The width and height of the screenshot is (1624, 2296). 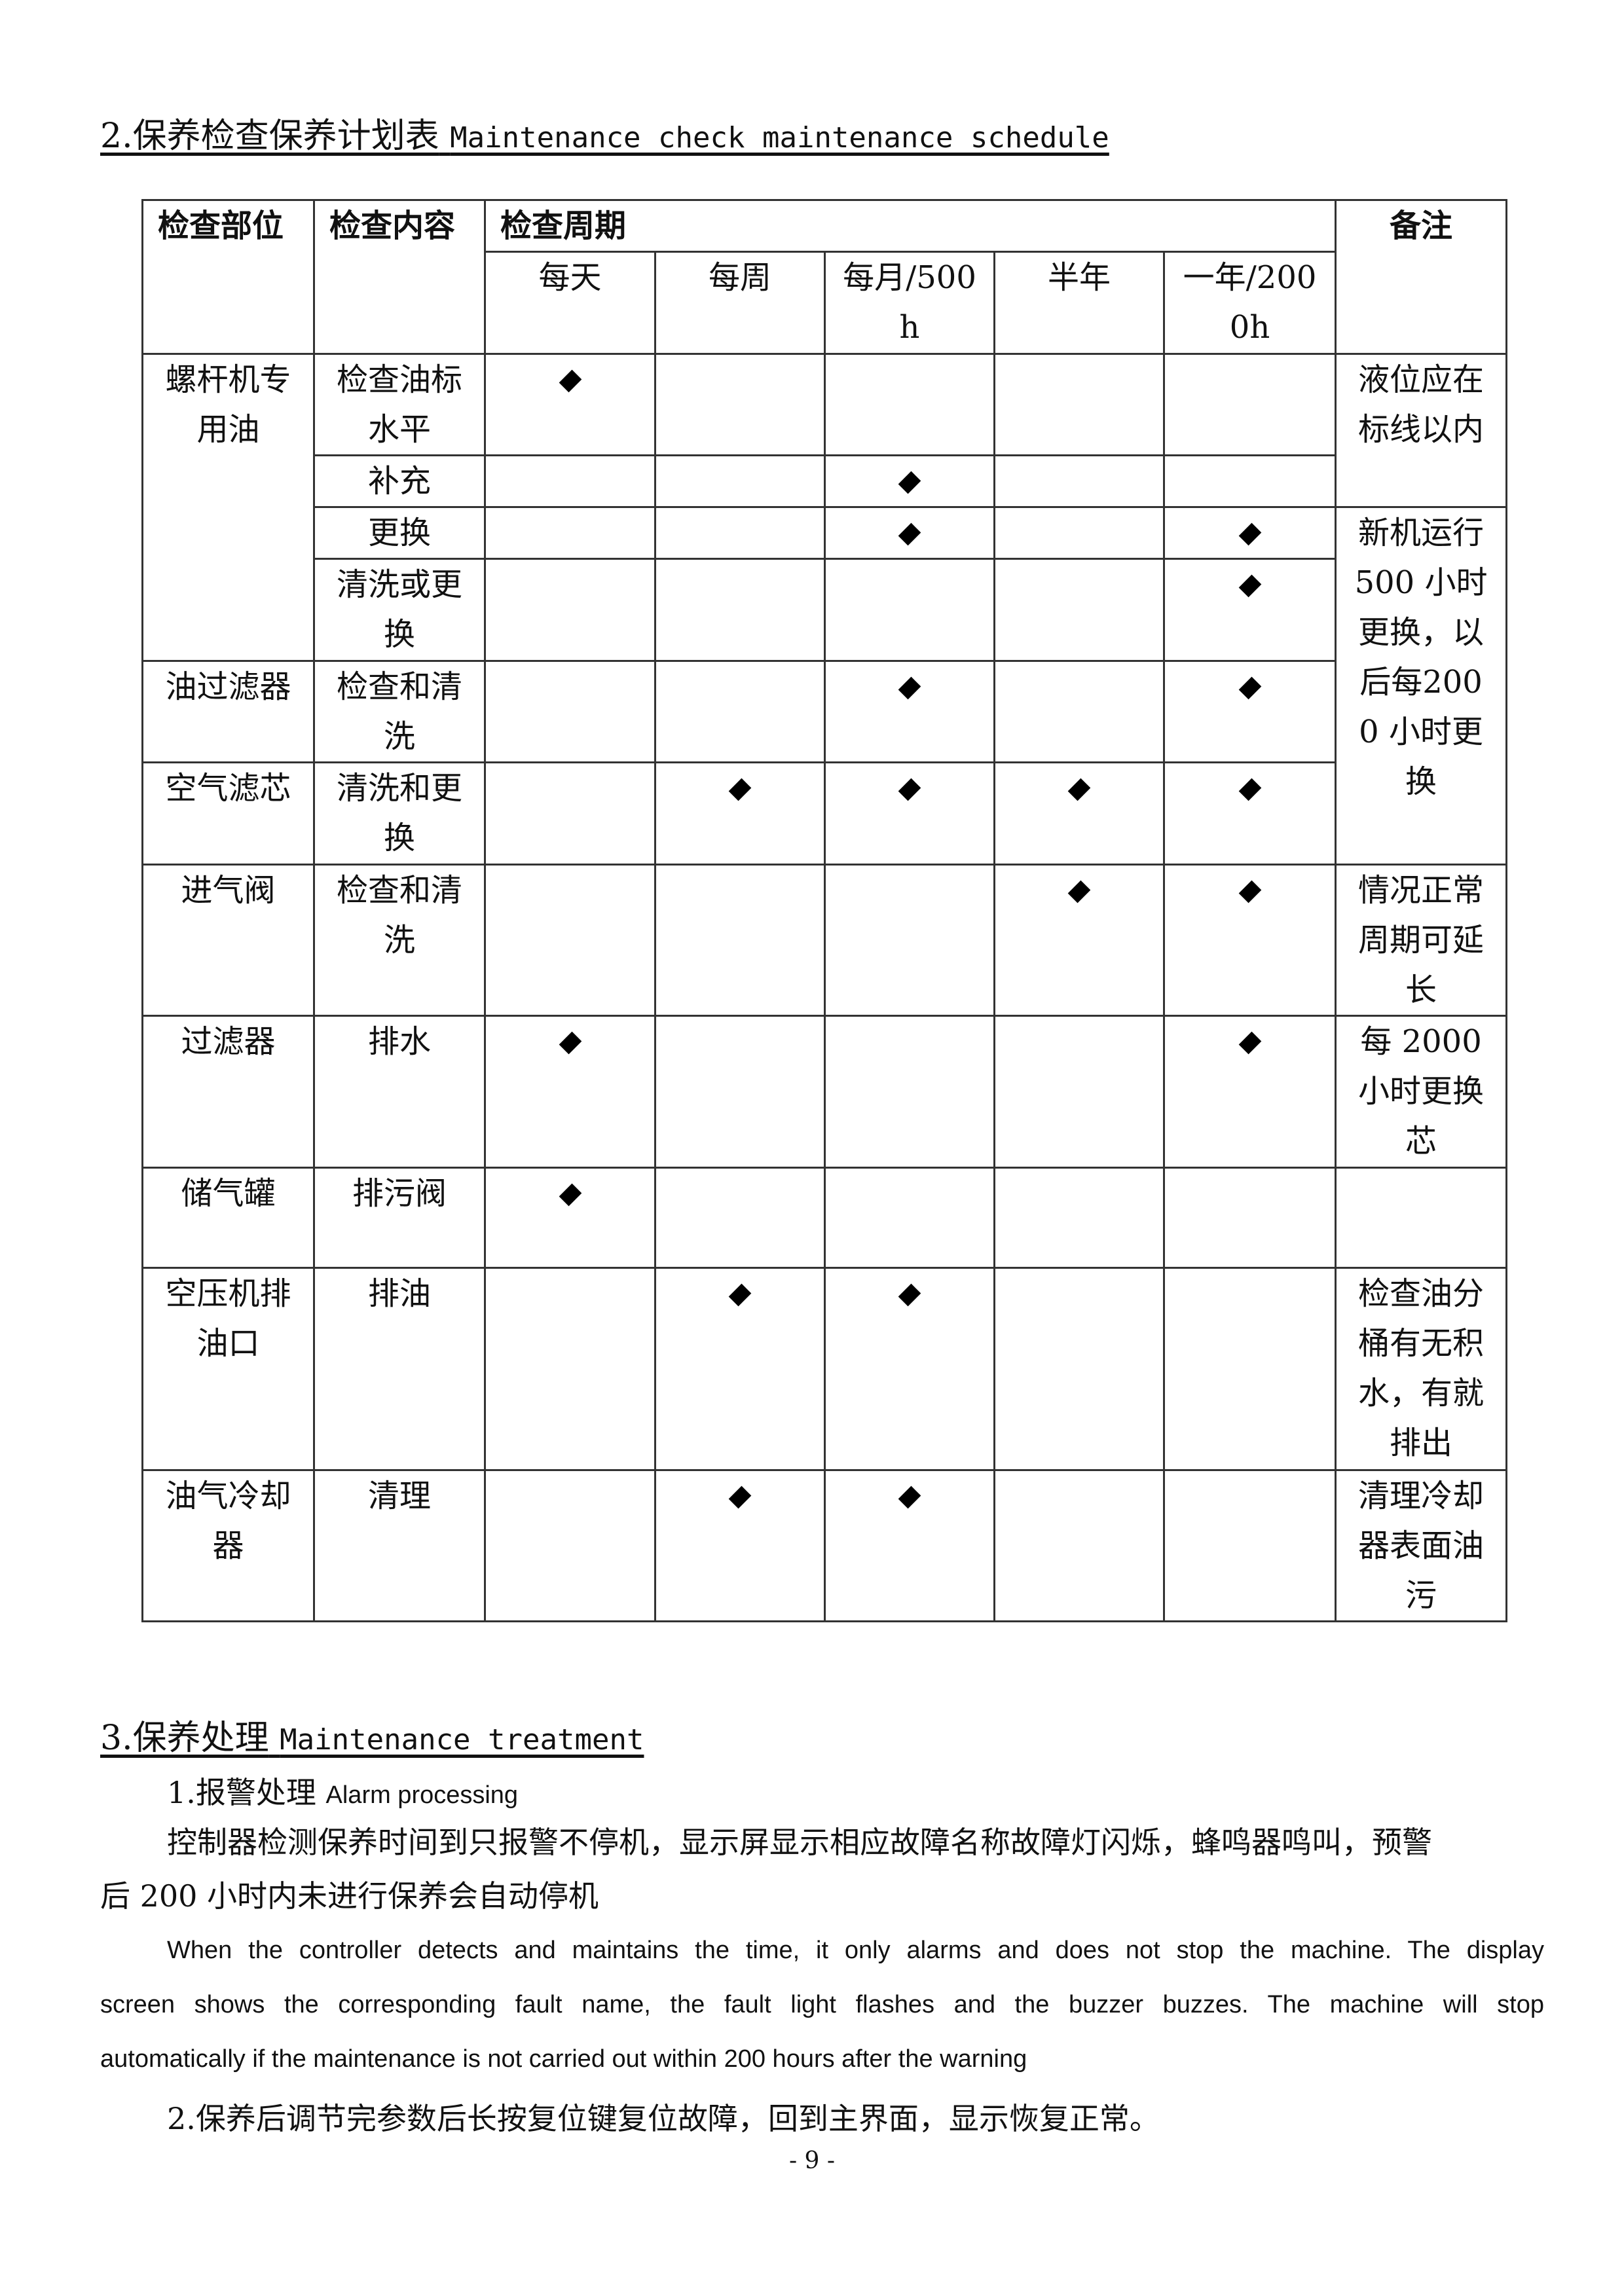 What do you see at coordinates (882, 1545) in the screenshot?
I see `table-row: 油气冷却器 清理 清理冷却器表面油污` at bounding box center [882, 1545].